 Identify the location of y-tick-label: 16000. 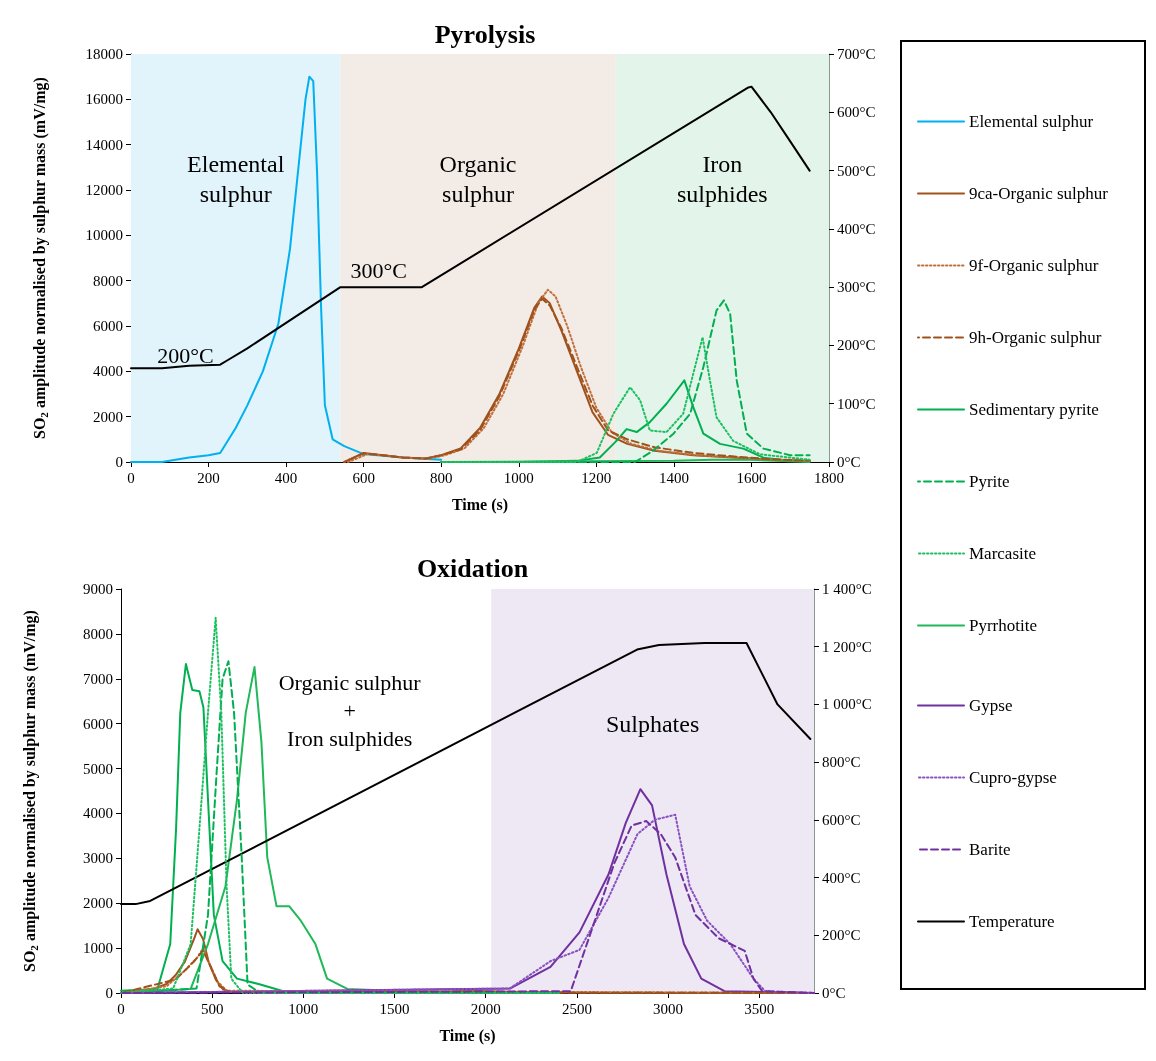
(104, 99).